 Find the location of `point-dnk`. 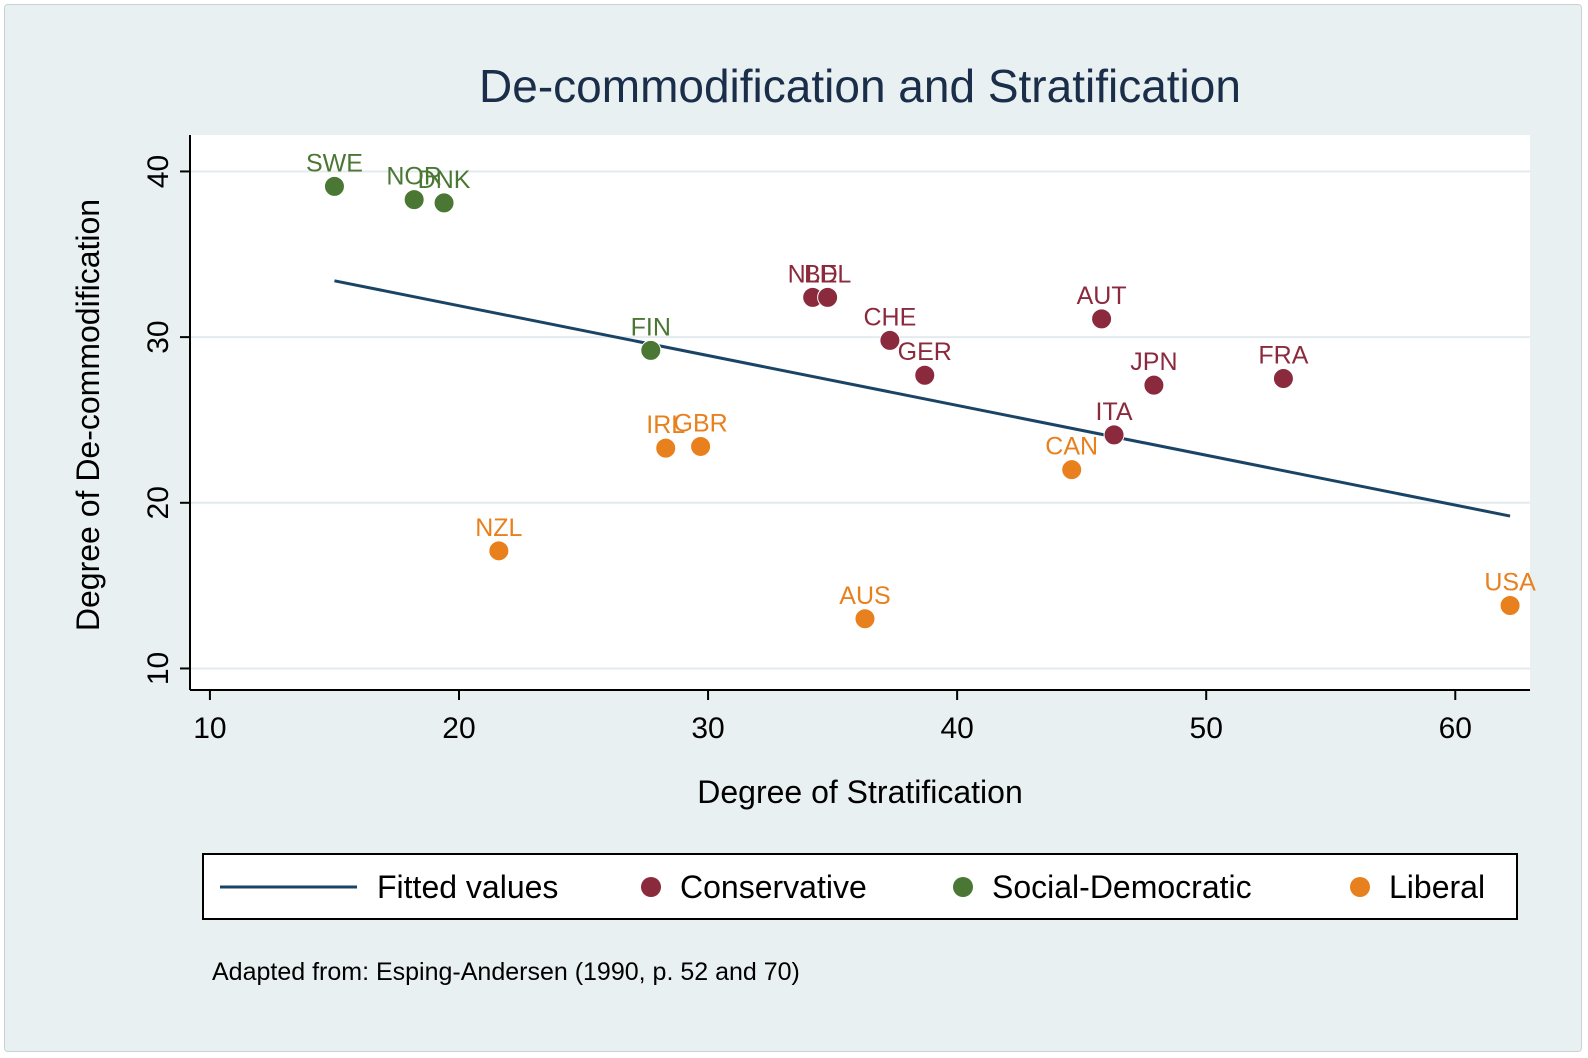

point-dnk is located at coordinates (444, 203).